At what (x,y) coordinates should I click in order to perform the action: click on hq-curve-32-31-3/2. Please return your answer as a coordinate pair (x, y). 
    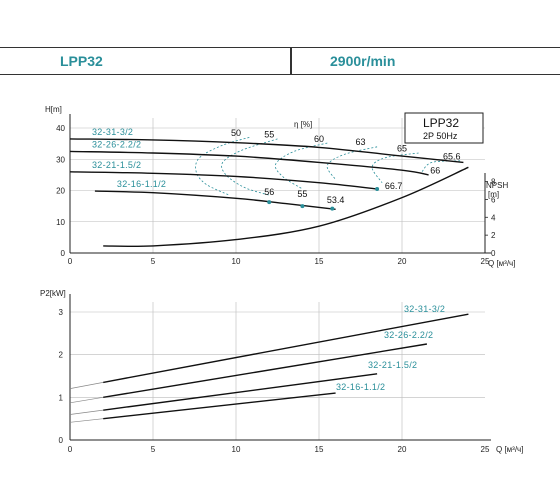
    Looking at the image, I should click on (266, 151).